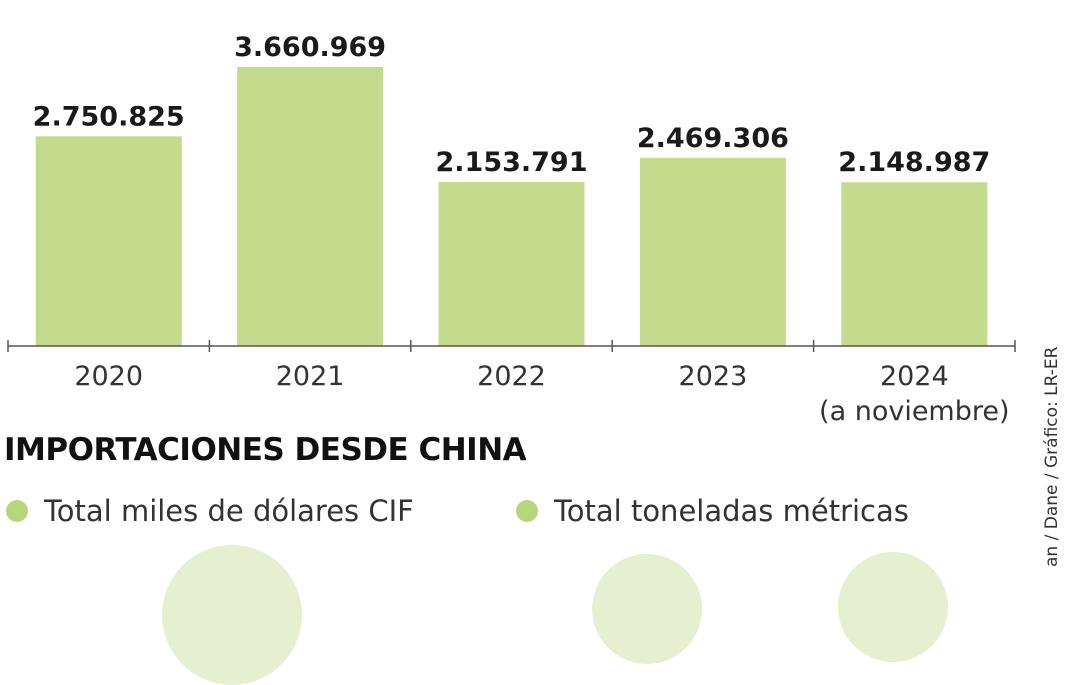 This screenshot has height=685, width=1080. Describe the element at coordinates (914, 376) in the screenshot. I see `x-tick-label: 2024` at that location.